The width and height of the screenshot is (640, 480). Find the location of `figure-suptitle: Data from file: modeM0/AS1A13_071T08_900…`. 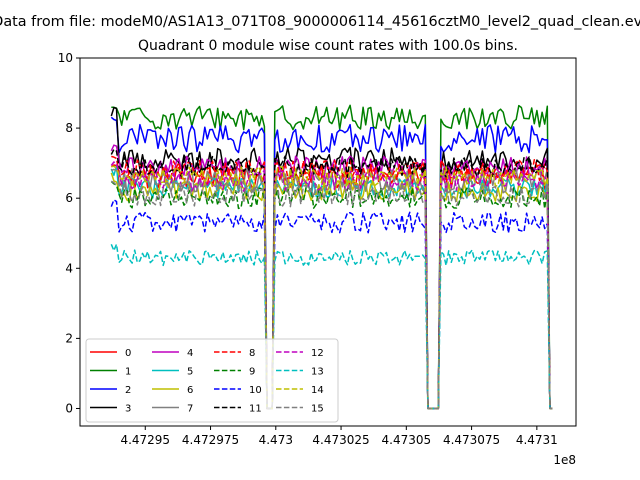

figure-suptitle: Data from file: modeM0/AS1A13_071T08_900… is located at coordinates (320, 22).